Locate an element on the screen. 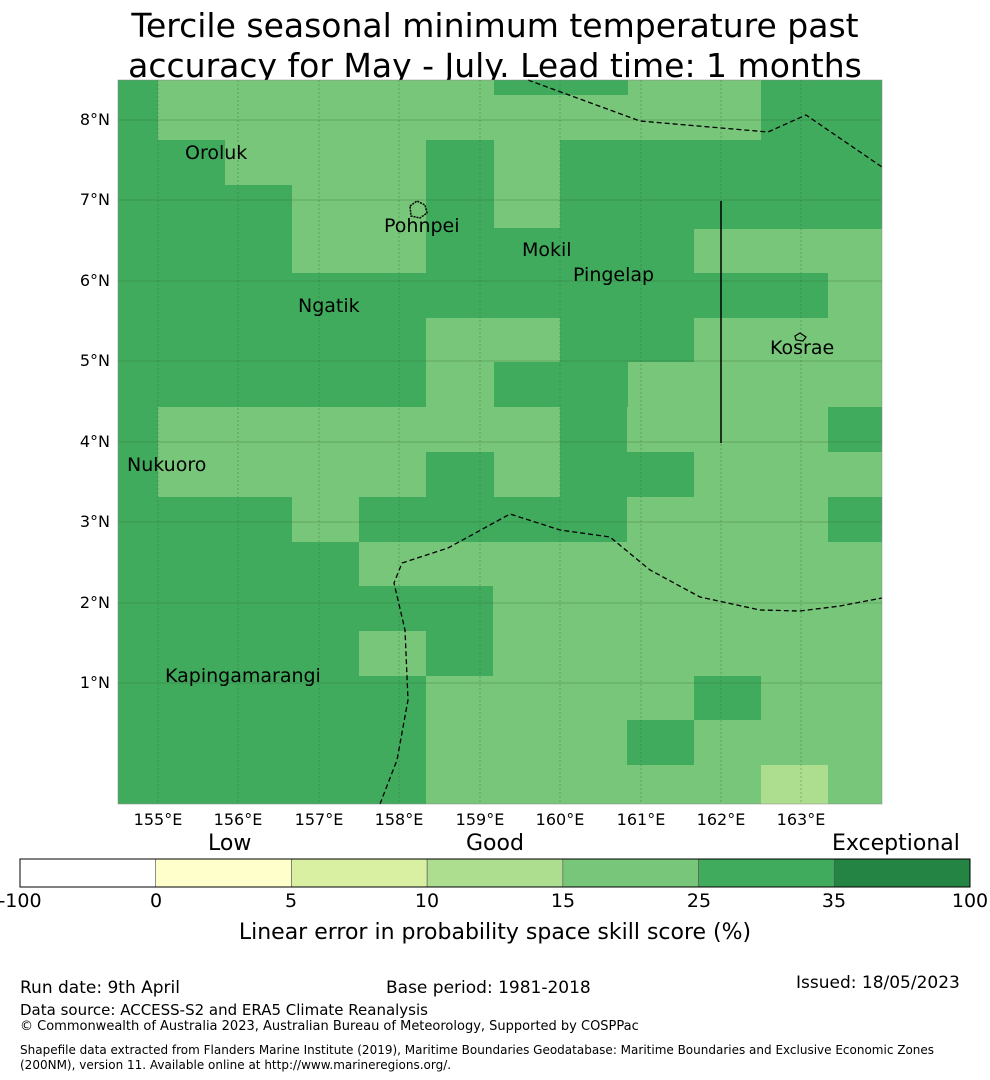 This screenshot has width=990, height=1080. colorbar-segments is located at coordinates (495, 873).